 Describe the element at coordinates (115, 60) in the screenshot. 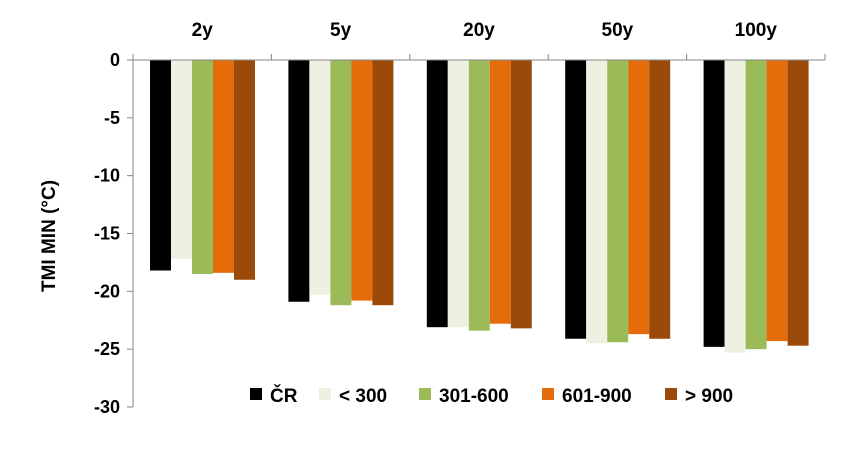

I see `y-tick-label-1: 0` at that location.